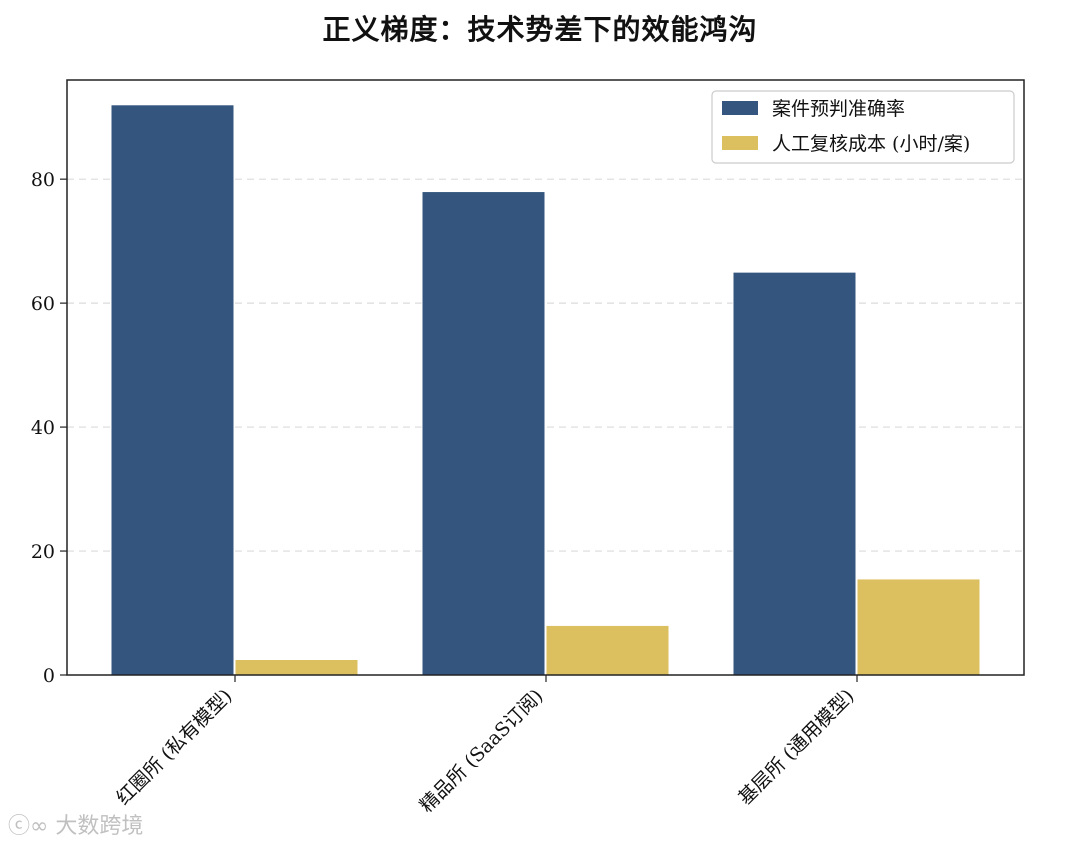 The height and width of the screenshot is (847, 1080). I want to click on y-tick-label: 40, so click(43, 428).